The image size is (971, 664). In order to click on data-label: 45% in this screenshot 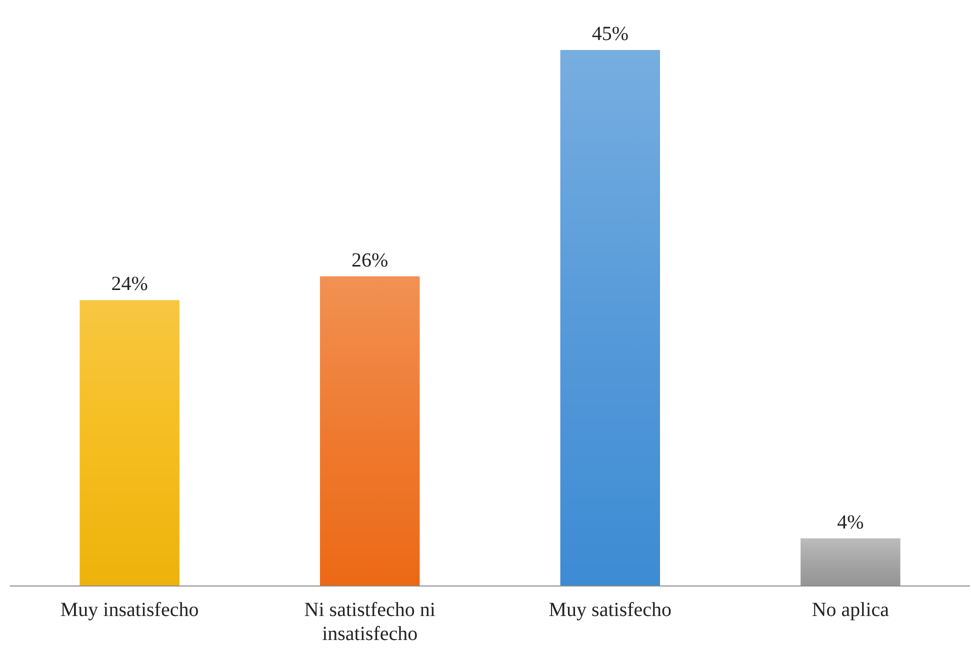, I will do `click(610, 34)`.